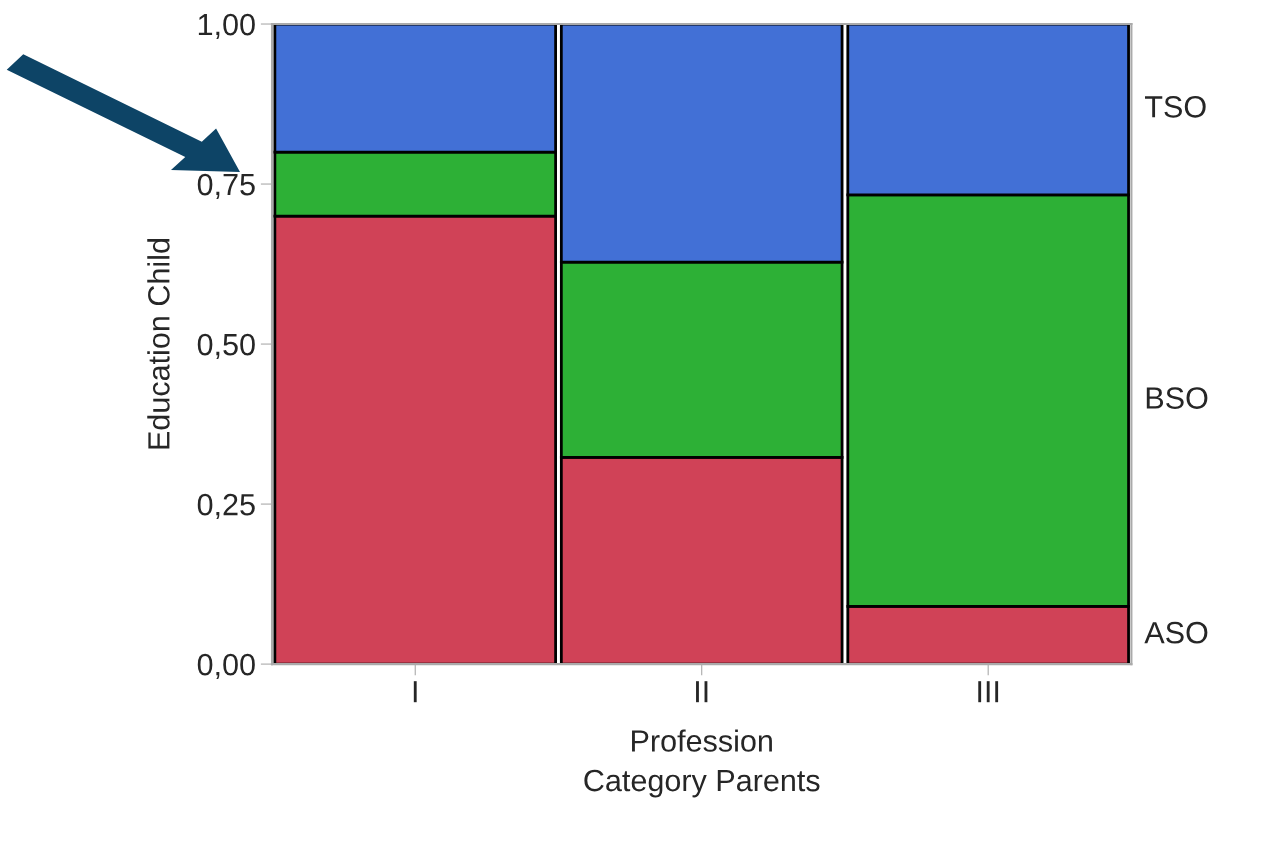  What do you see at coordinates (702, 692) in the screenshot?
I see `x-tick-label: II` at bounding box center [702, 692].